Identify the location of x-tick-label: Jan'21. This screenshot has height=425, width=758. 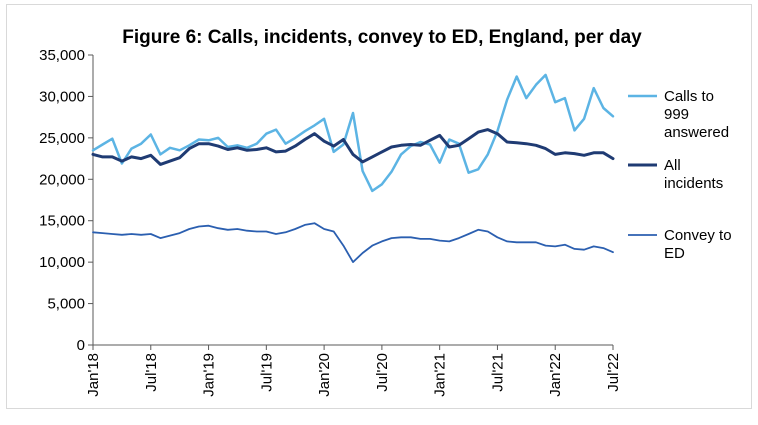
(440, 375).